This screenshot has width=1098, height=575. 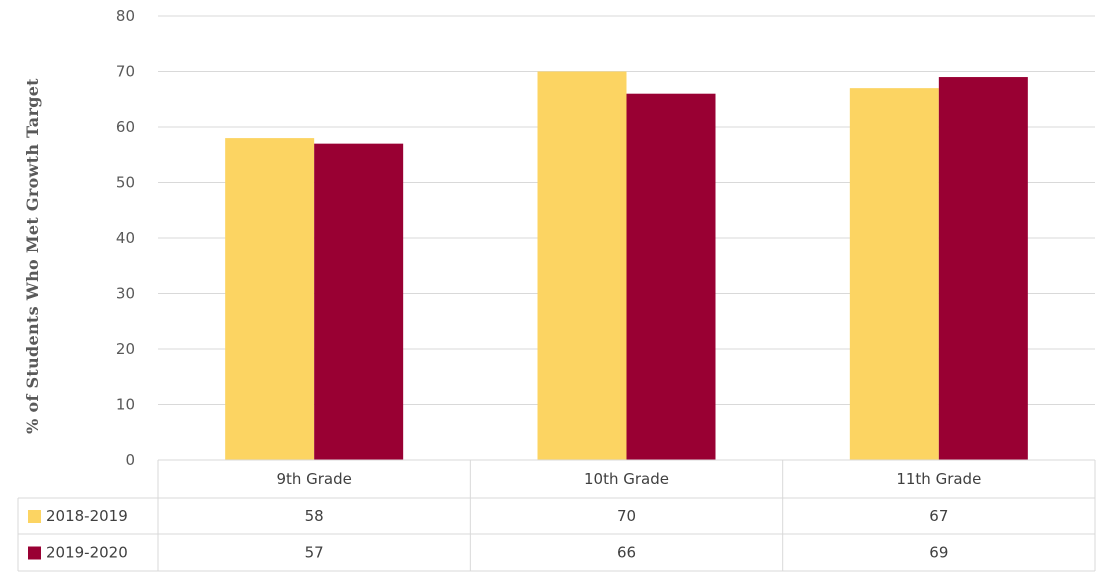 What do you see at coordinates (671, 276) in the screenshot?
I see `bar-2019-2020-10th-grade` at bounding box center [671, 276].